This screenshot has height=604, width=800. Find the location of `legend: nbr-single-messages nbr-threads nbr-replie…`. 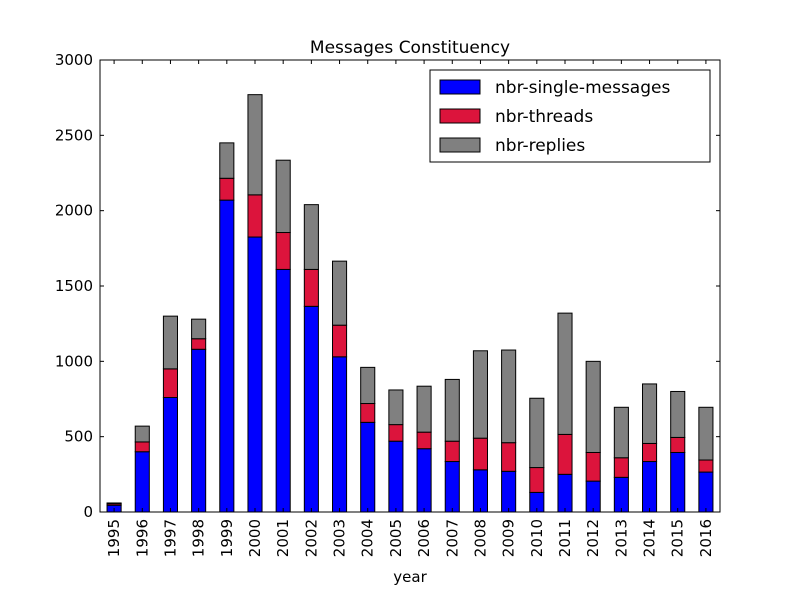

legend: nbr-single-messages nbr-threads nbr-replie… is located at coordinates (570, 116).